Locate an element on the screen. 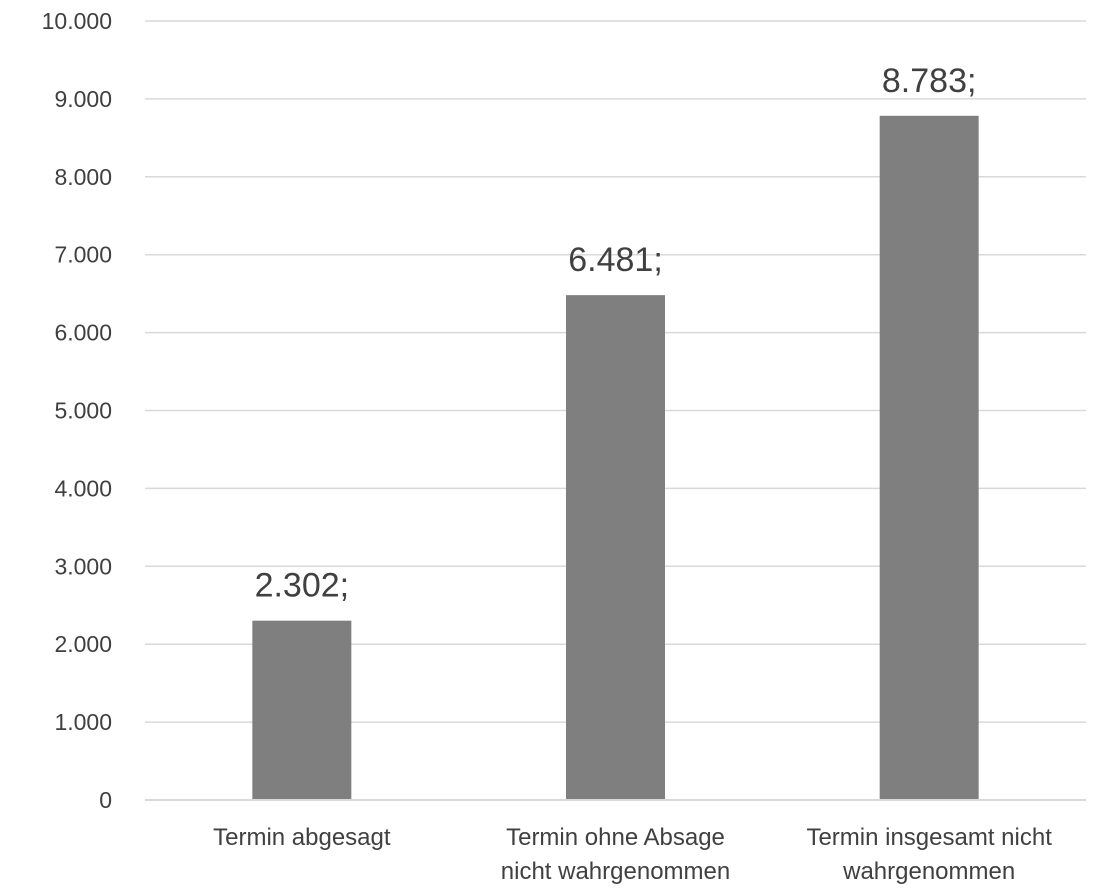  y-tick-label: 1.000 is located at coordinates (83, 722).